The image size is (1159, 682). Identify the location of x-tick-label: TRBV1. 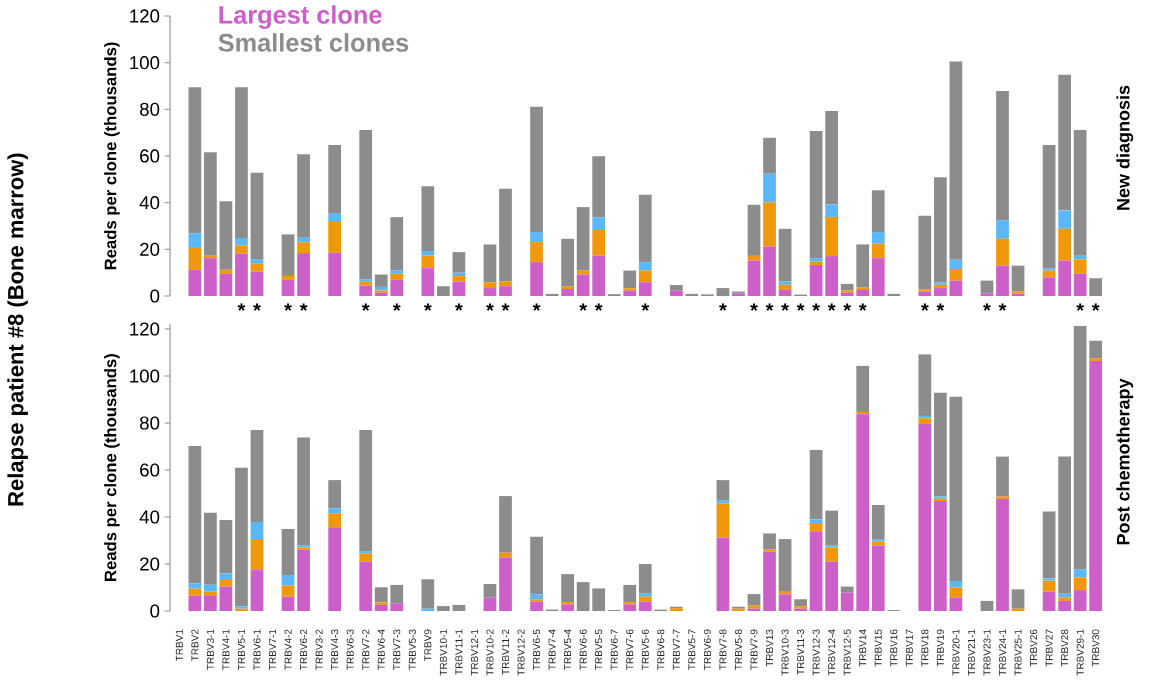
(179, 645).